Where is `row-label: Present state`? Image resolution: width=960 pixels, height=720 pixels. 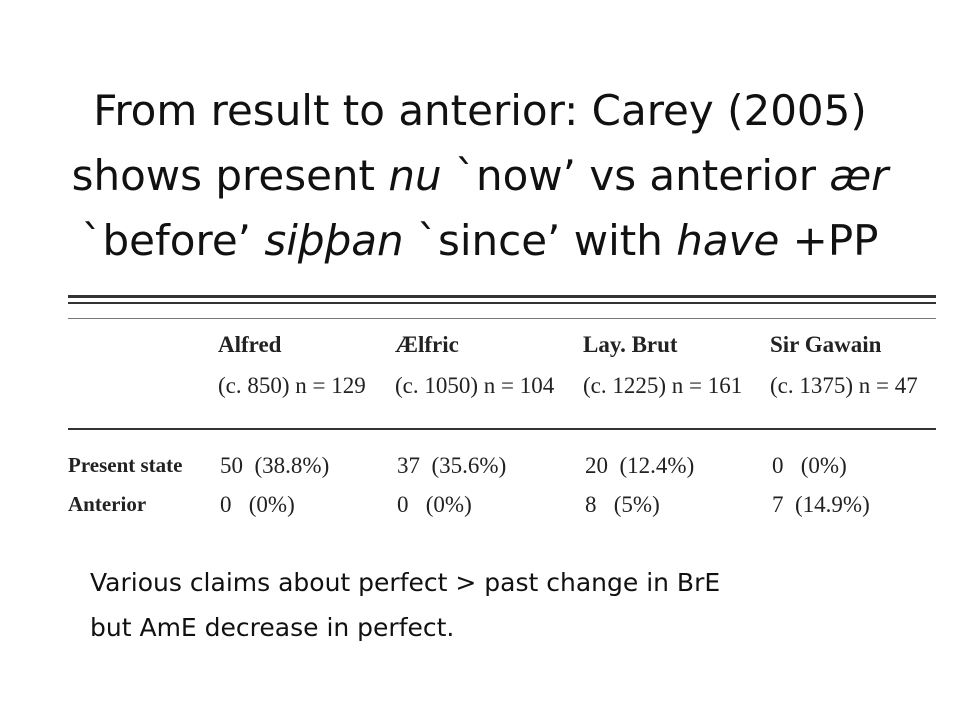
row-label: Present state is located at coordinates (125, 465).